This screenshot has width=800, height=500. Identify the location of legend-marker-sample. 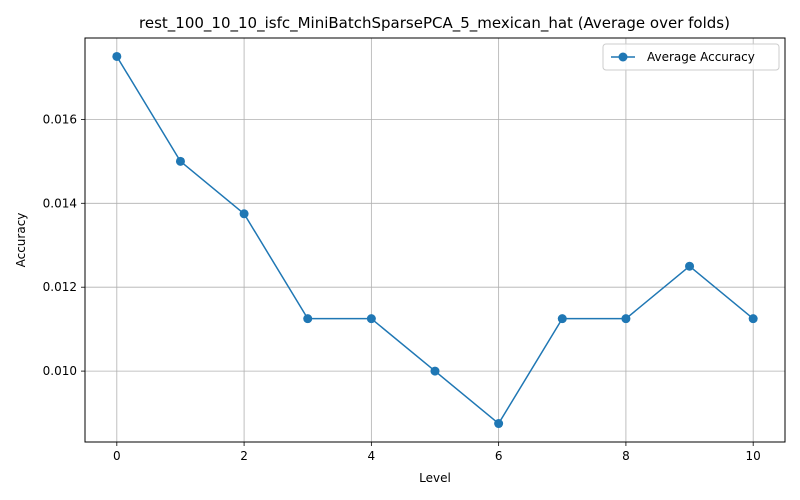
(623, 57).